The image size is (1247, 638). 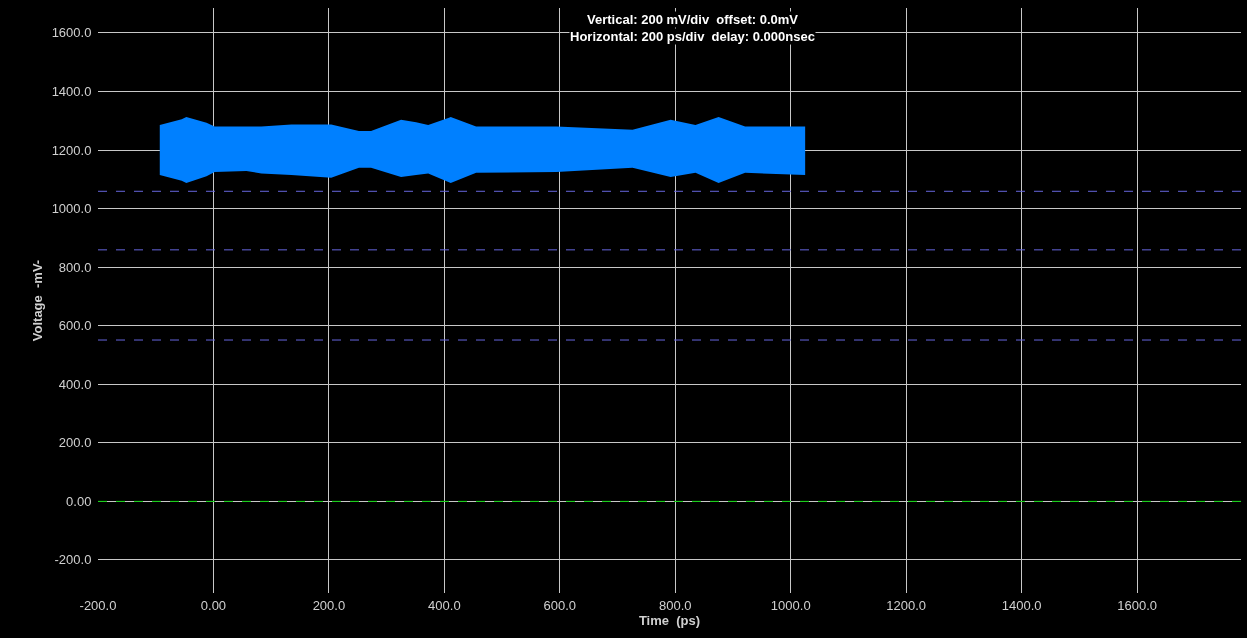 I want to click on x-axis-title: Time (ps), so click(x=669, y=620).